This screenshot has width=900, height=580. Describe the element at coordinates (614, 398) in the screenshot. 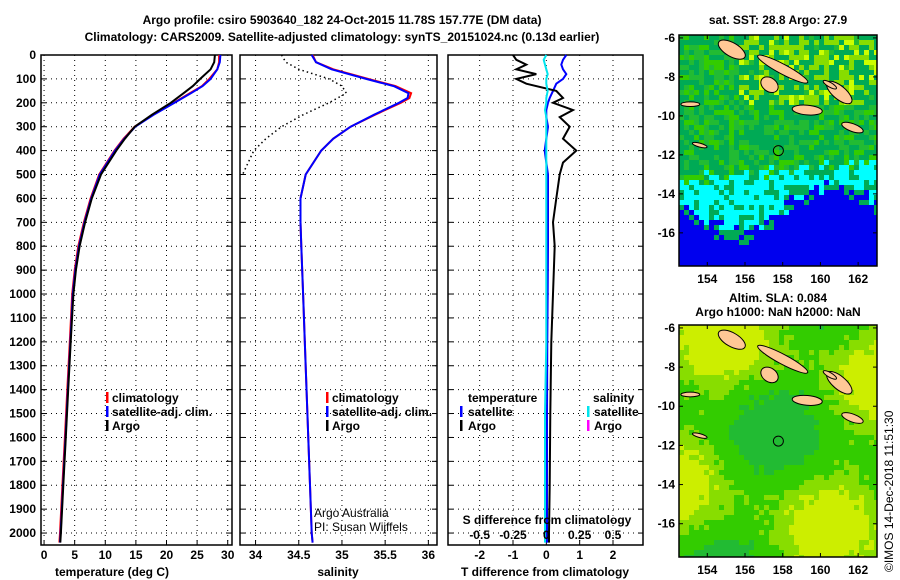

I see `legend-title: salinity` at that location.